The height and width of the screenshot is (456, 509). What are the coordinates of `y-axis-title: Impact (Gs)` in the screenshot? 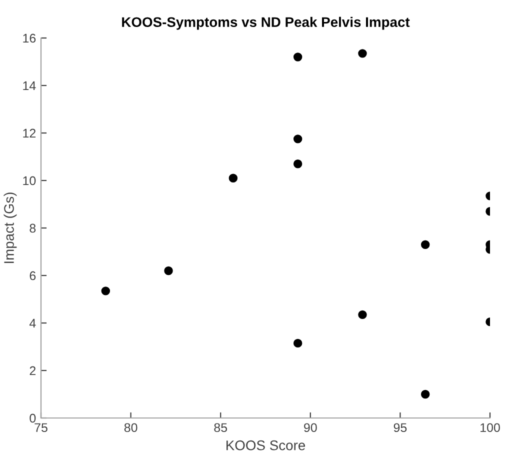 It's located at (10, 227).